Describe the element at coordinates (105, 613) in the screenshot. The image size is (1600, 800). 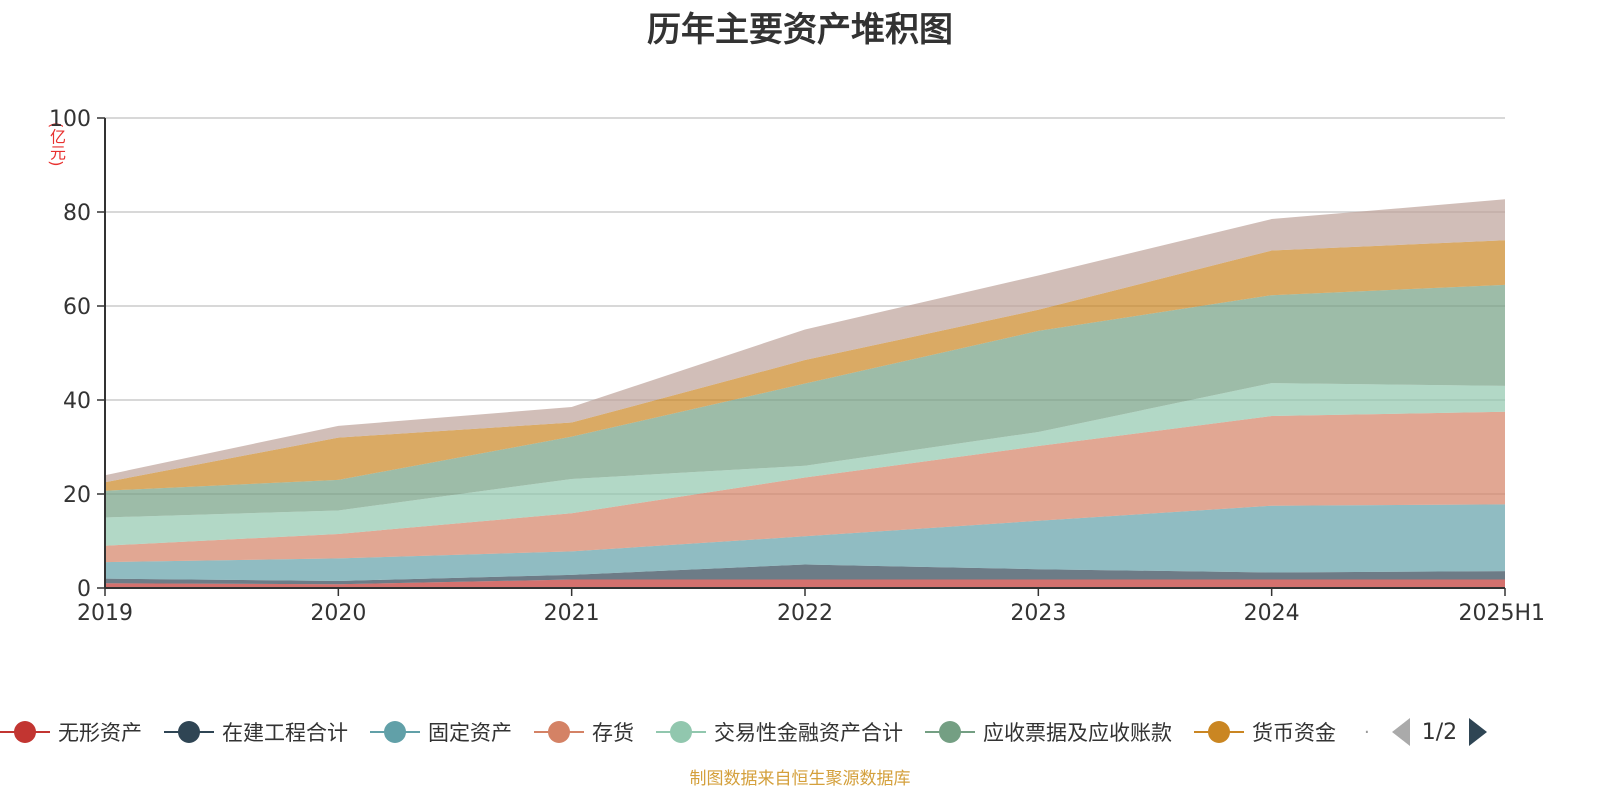
I see `x-tick-label: 2019` at that location.